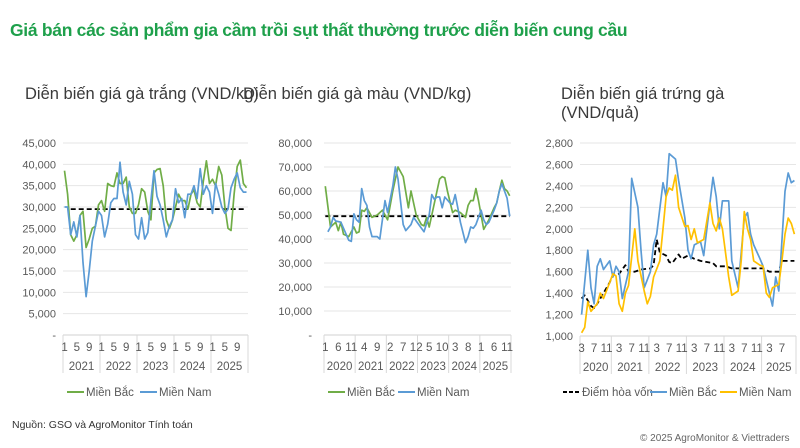 Image resolution: width=800 pixels, height=448 pixels. I want to click on y-tick-label: 1,600, so click(559, 273).